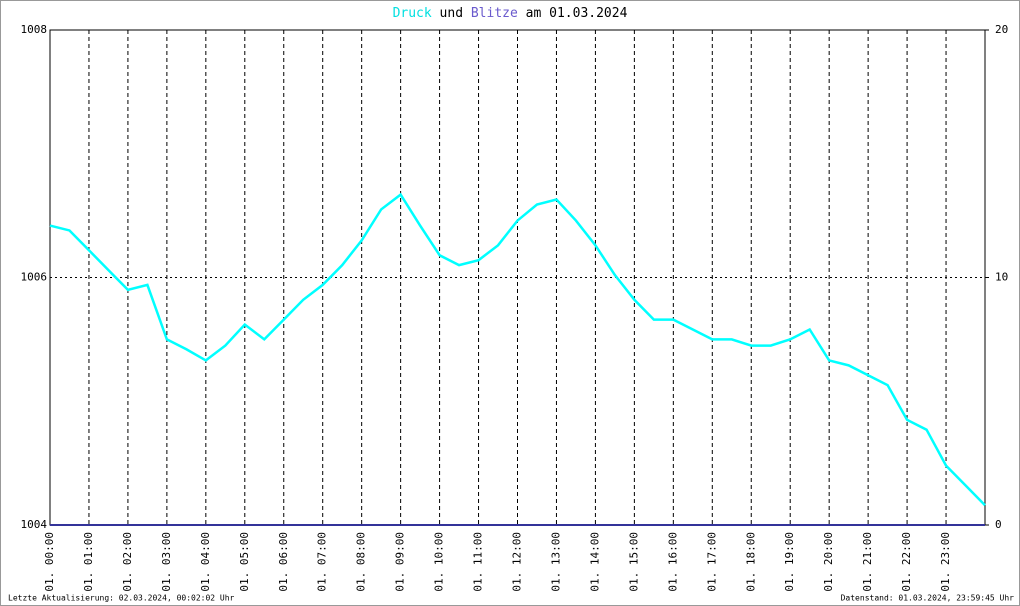 Image resolution: width=1020 pixels, height=606 pixels. What do you see at coordinates (34, 29) in the screenshot?
I see `y-tick-label: 1008` at bounding box center [34, 29].